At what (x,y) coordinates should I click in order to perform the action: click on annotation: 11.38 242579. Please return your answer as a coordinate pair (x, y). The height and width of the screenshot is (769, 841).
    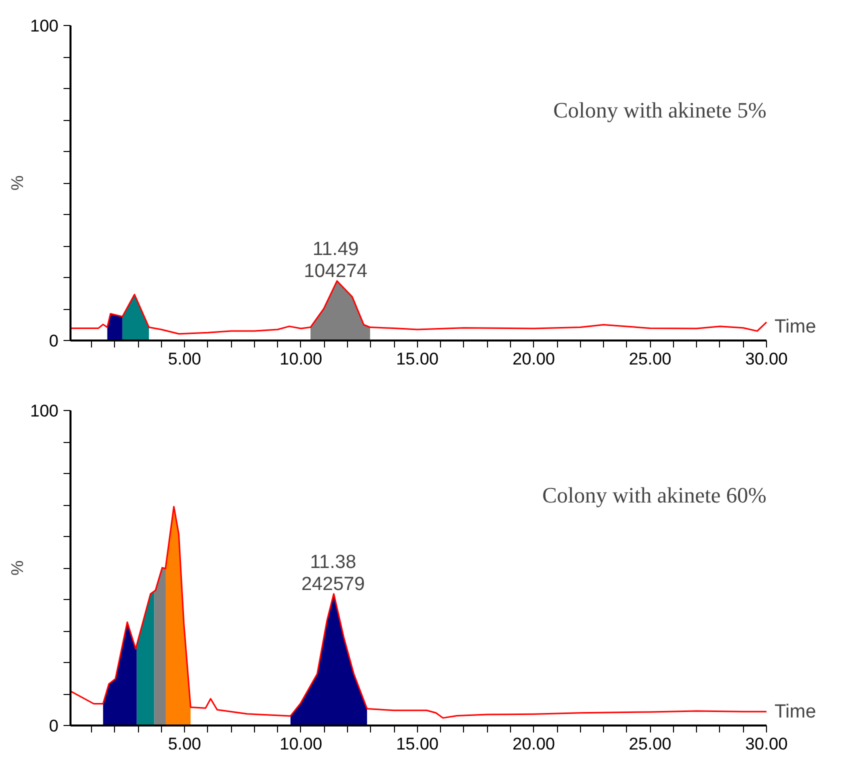
    Looking at the image, I should click on (333, 573).